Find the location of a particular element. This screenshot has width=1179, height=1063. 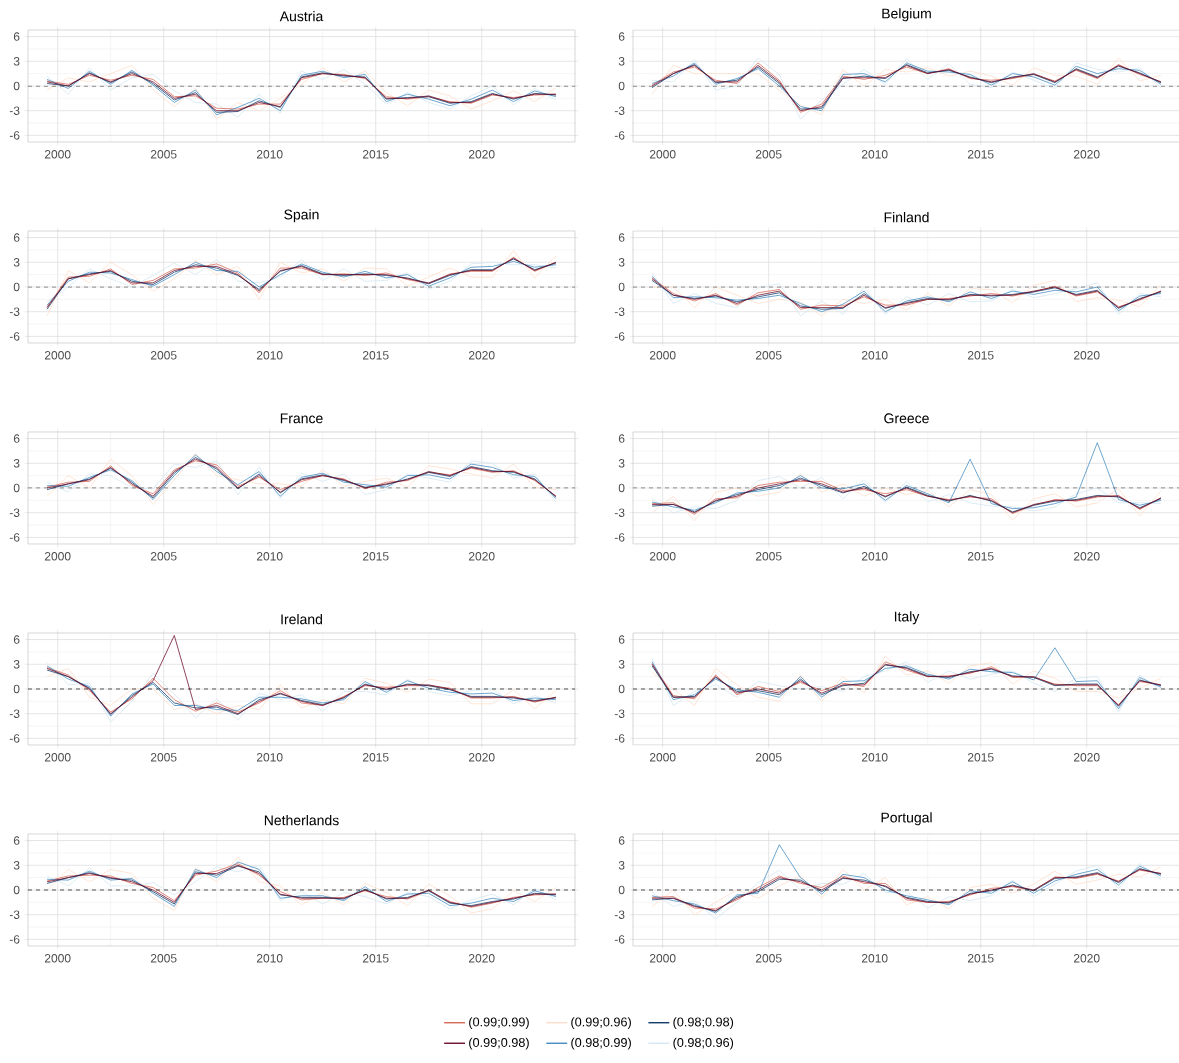

chart-title: Netherlands is located at coordinates (301, 820).